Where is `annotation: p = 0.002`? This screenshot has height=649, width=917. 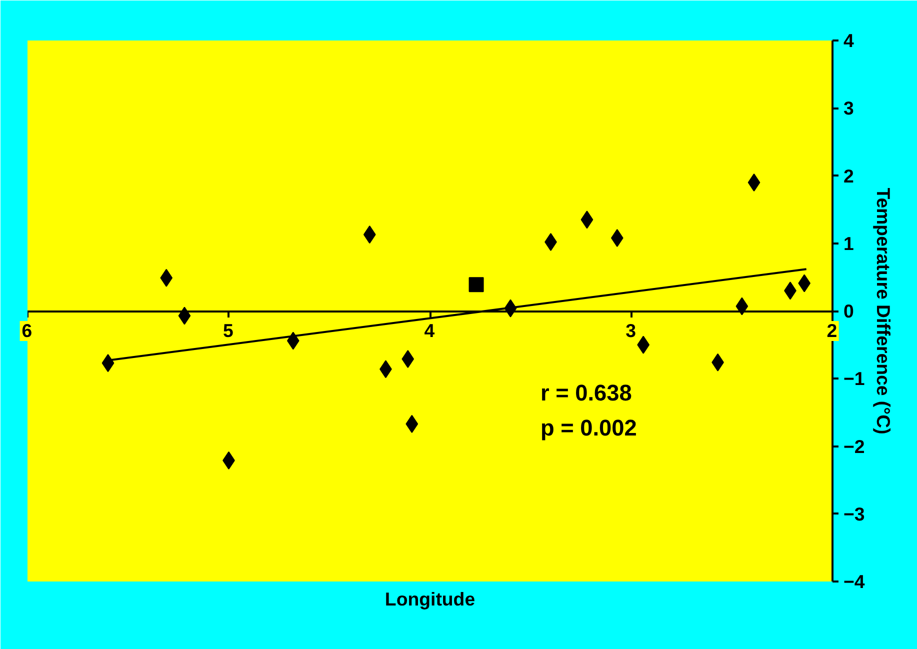 annotation: p = 0.002 is located at coordinates (588, 427).